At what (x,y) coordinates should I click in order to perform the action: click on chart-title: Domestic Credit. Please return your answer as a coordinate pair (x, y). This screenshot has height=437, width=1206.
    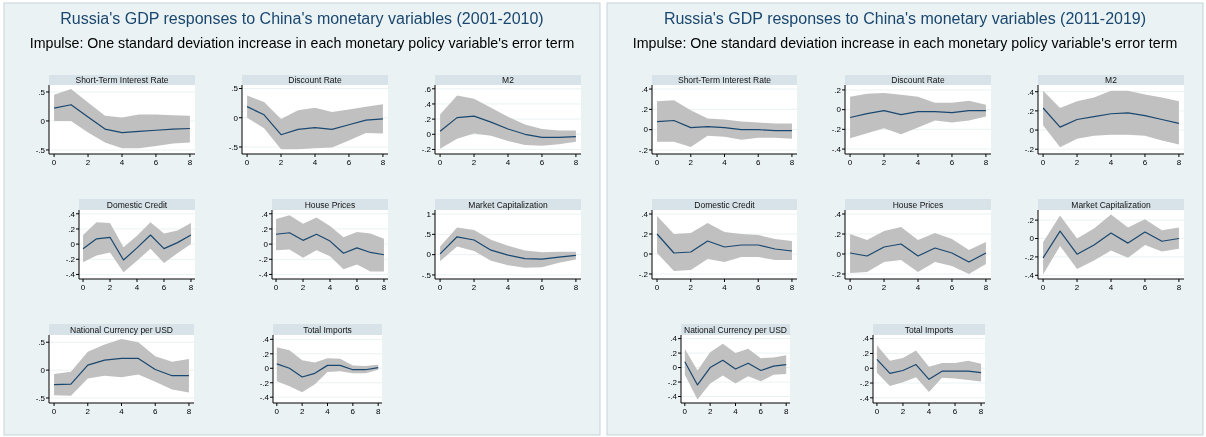
    Looking at the image, I should click on (725, 204).